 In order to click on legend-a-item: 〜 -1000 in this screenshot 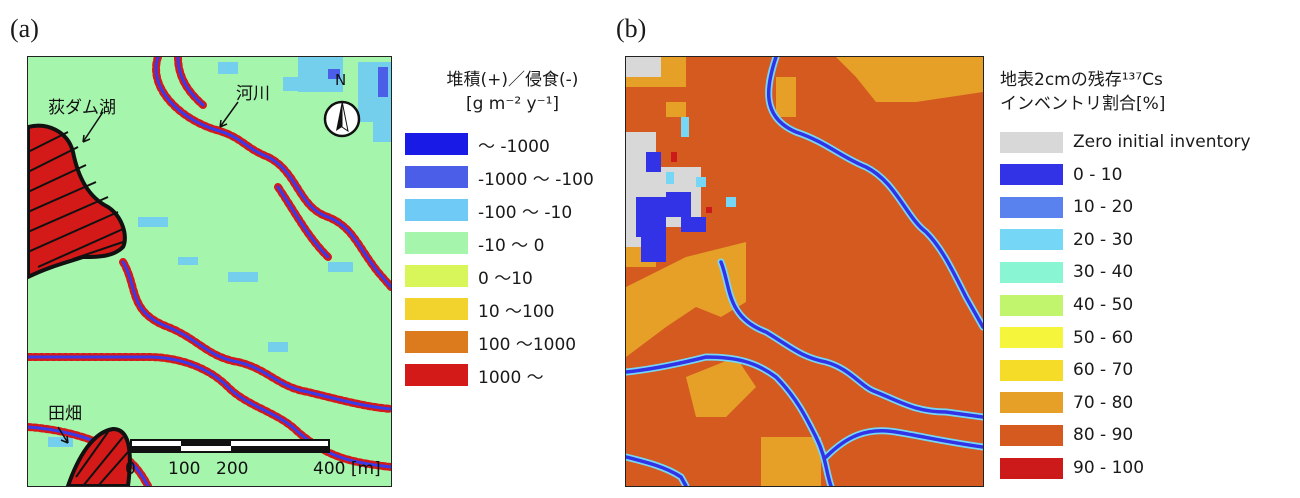, I will do `click(477, 144)`.